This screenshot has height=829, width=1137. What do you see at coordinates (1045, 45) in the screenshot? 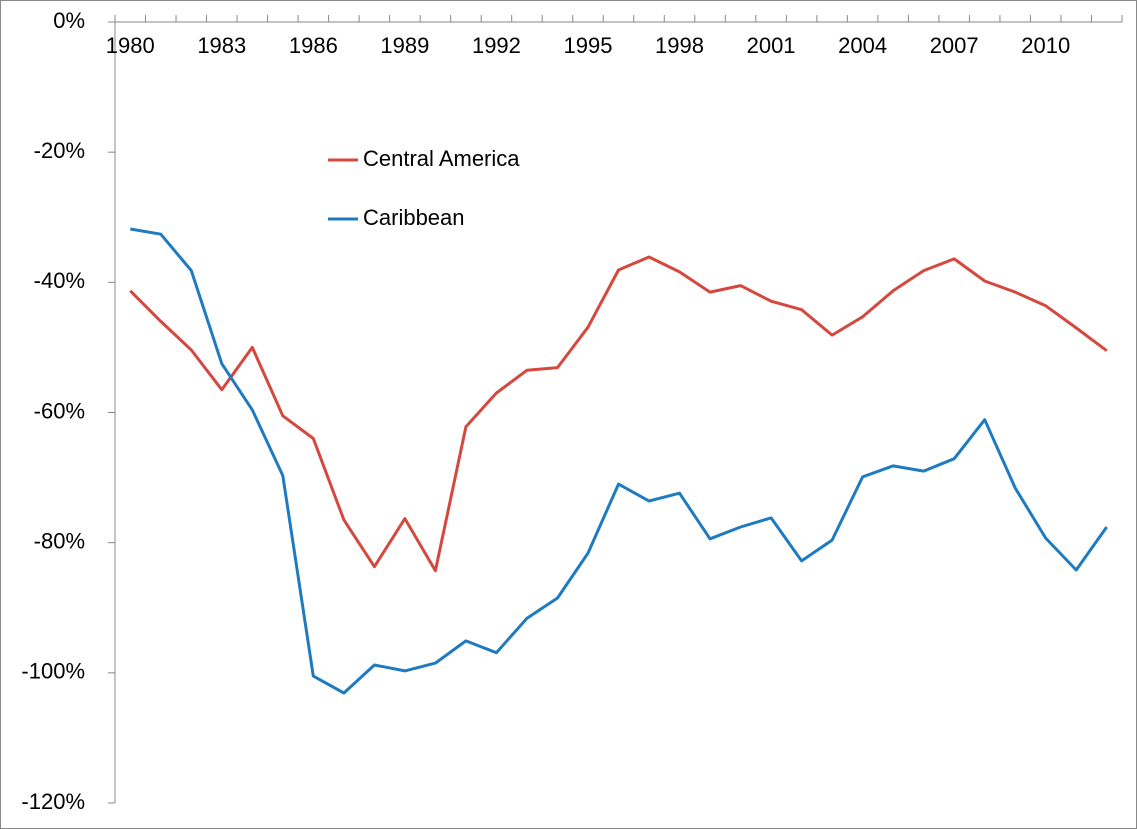
I see `x-tick-label: 2010` at bounding box center [1045, 45].